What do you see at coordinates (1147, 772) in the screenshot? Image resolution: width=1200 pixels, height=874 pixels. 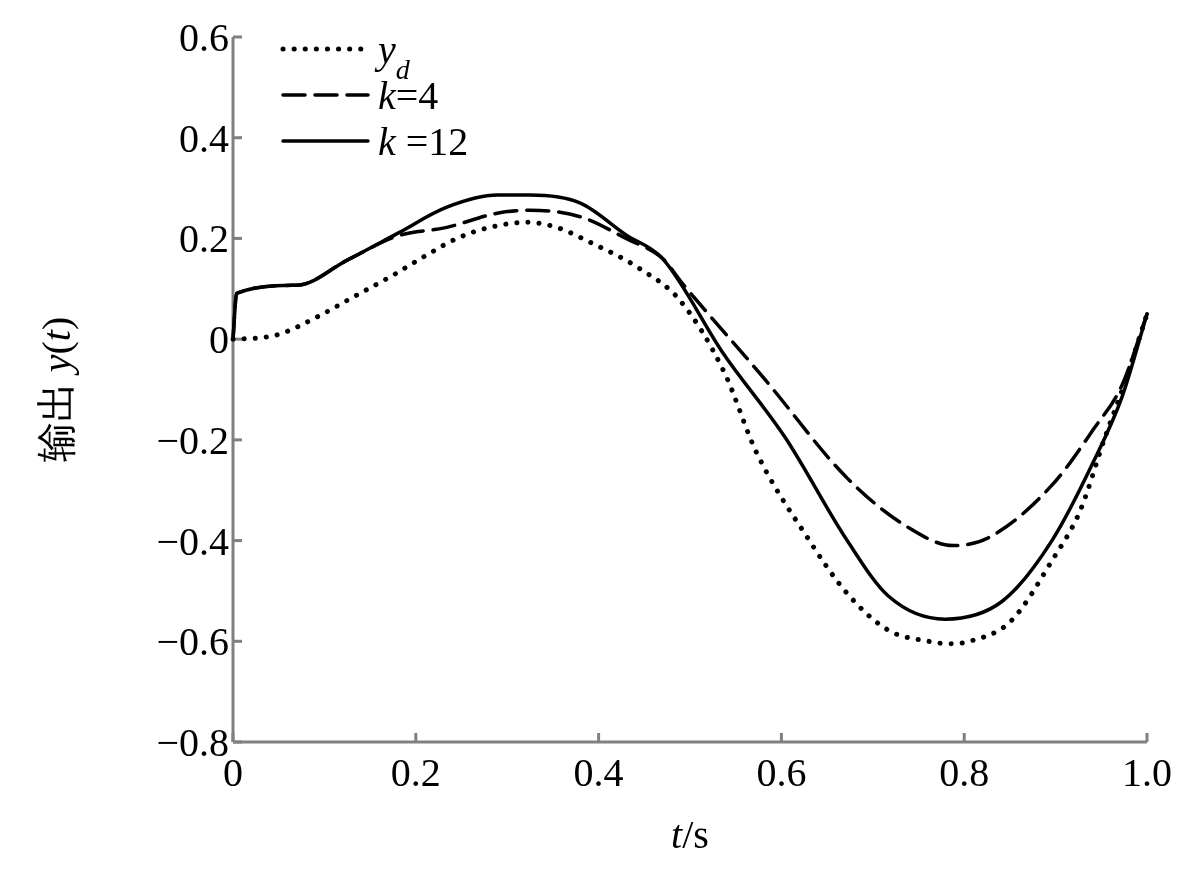 I see `x-tick-label: 1.0` at bounding box center [1147, 772].